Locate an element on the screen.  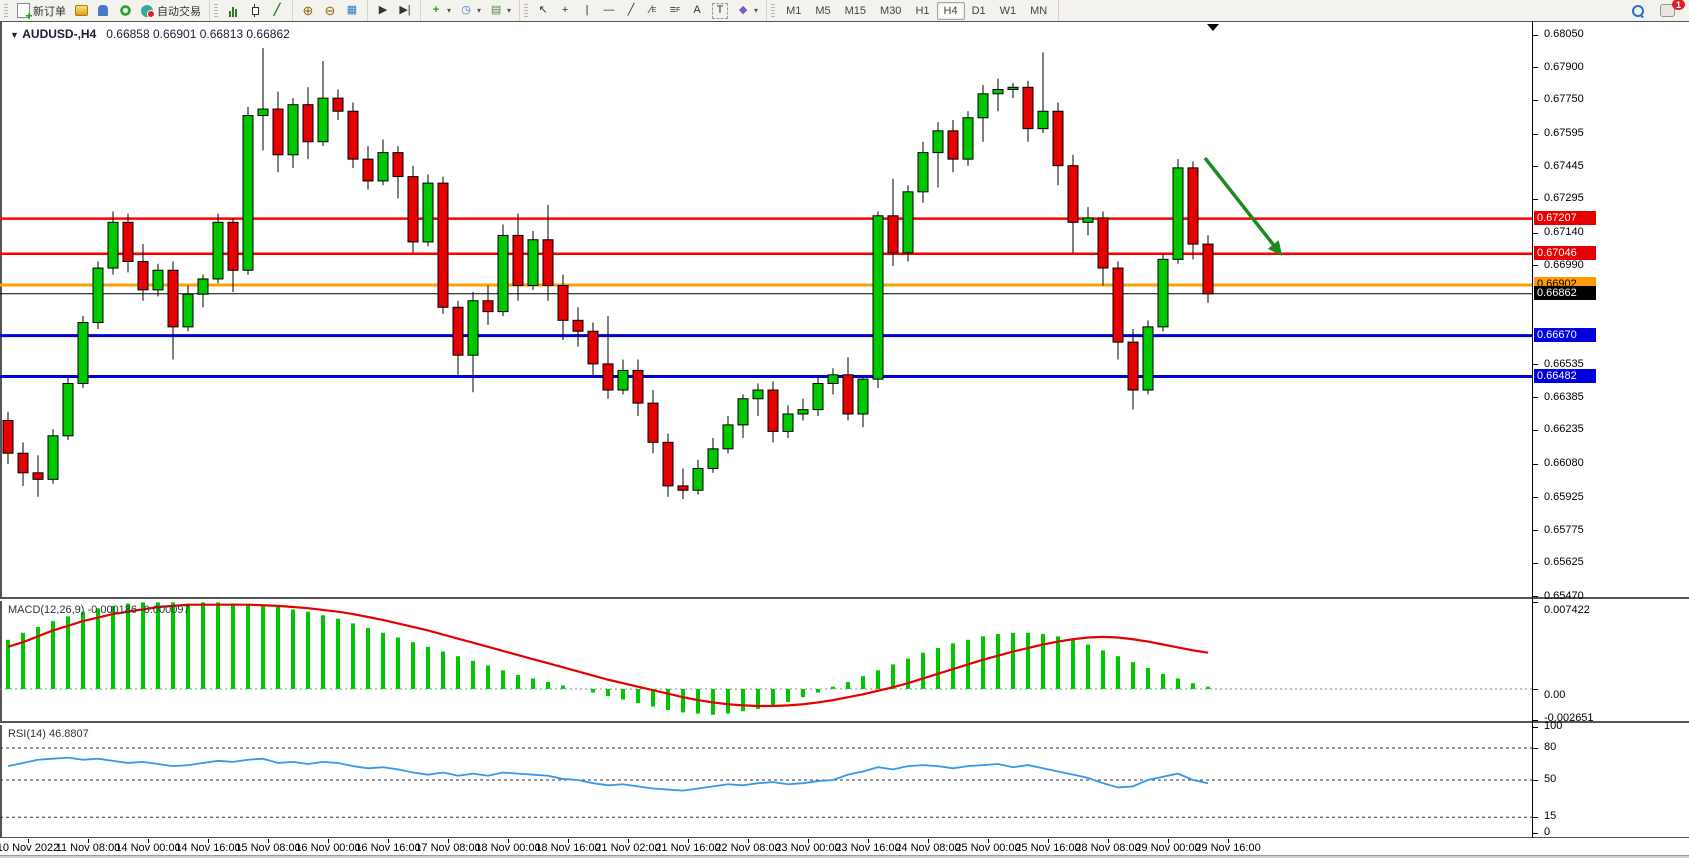
timeframe-m1-button: M1 is located at coordinates (794, 10).